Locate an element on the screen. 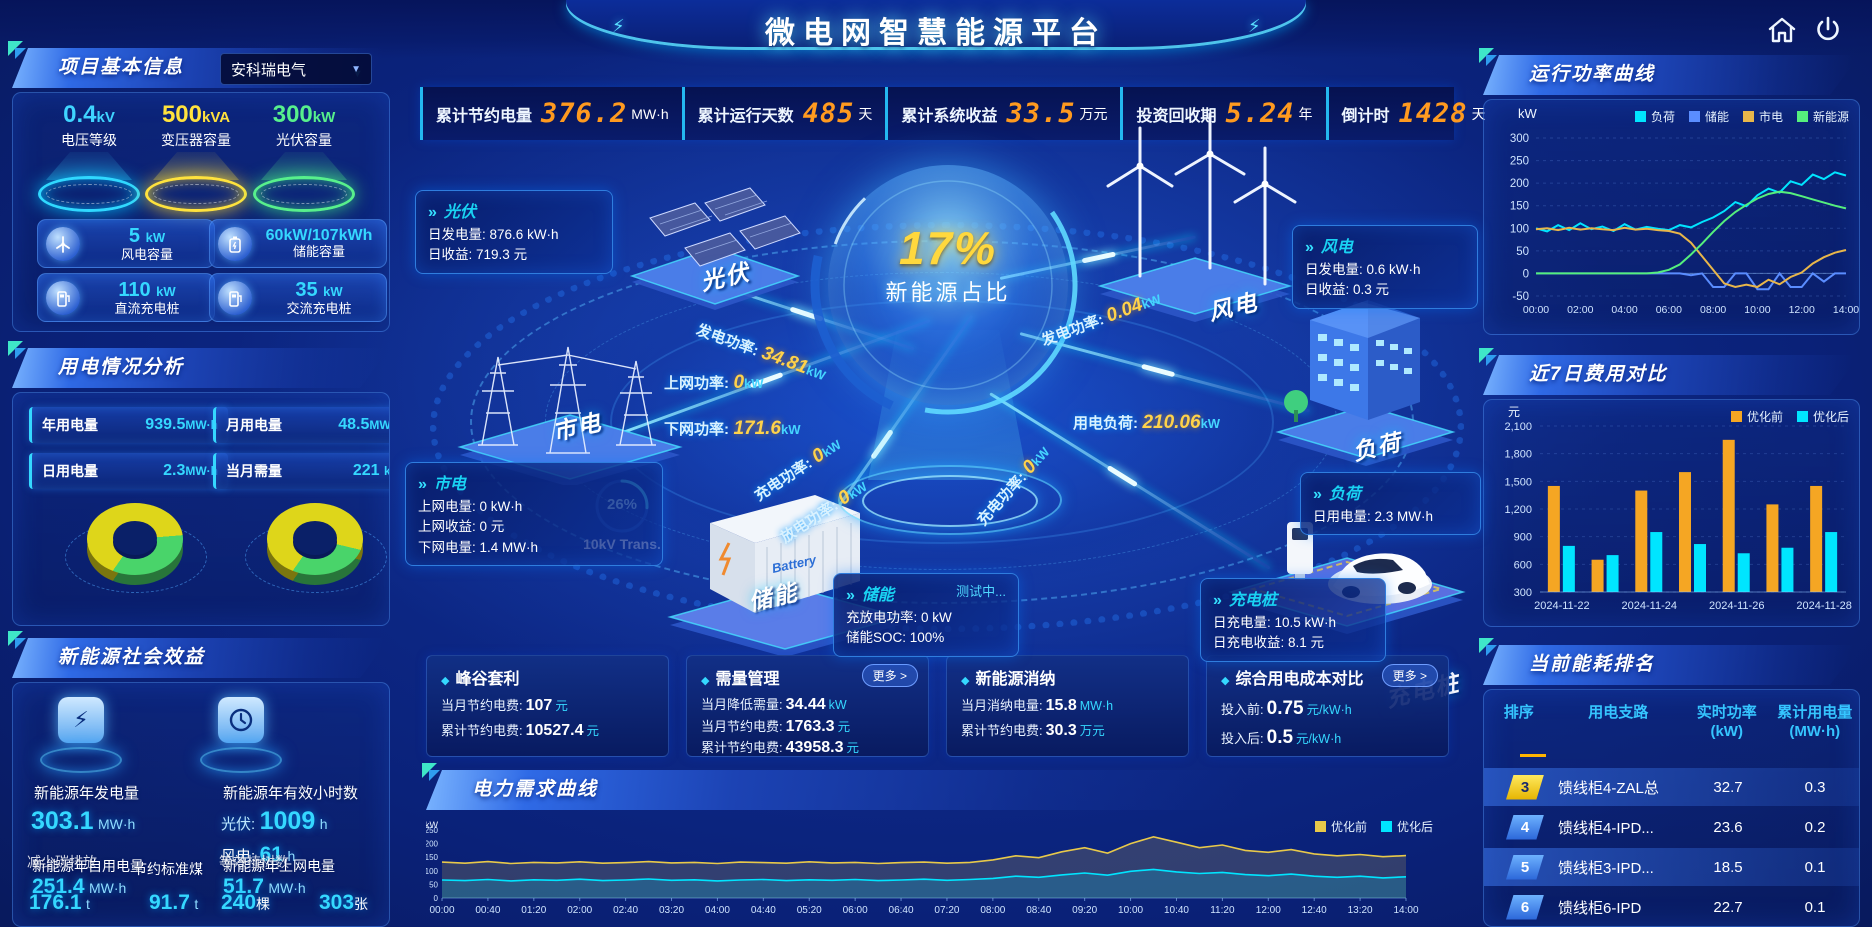 The height and width of the screenshot is (927, 1872). clock-icon is located at coordinates (241, 720).